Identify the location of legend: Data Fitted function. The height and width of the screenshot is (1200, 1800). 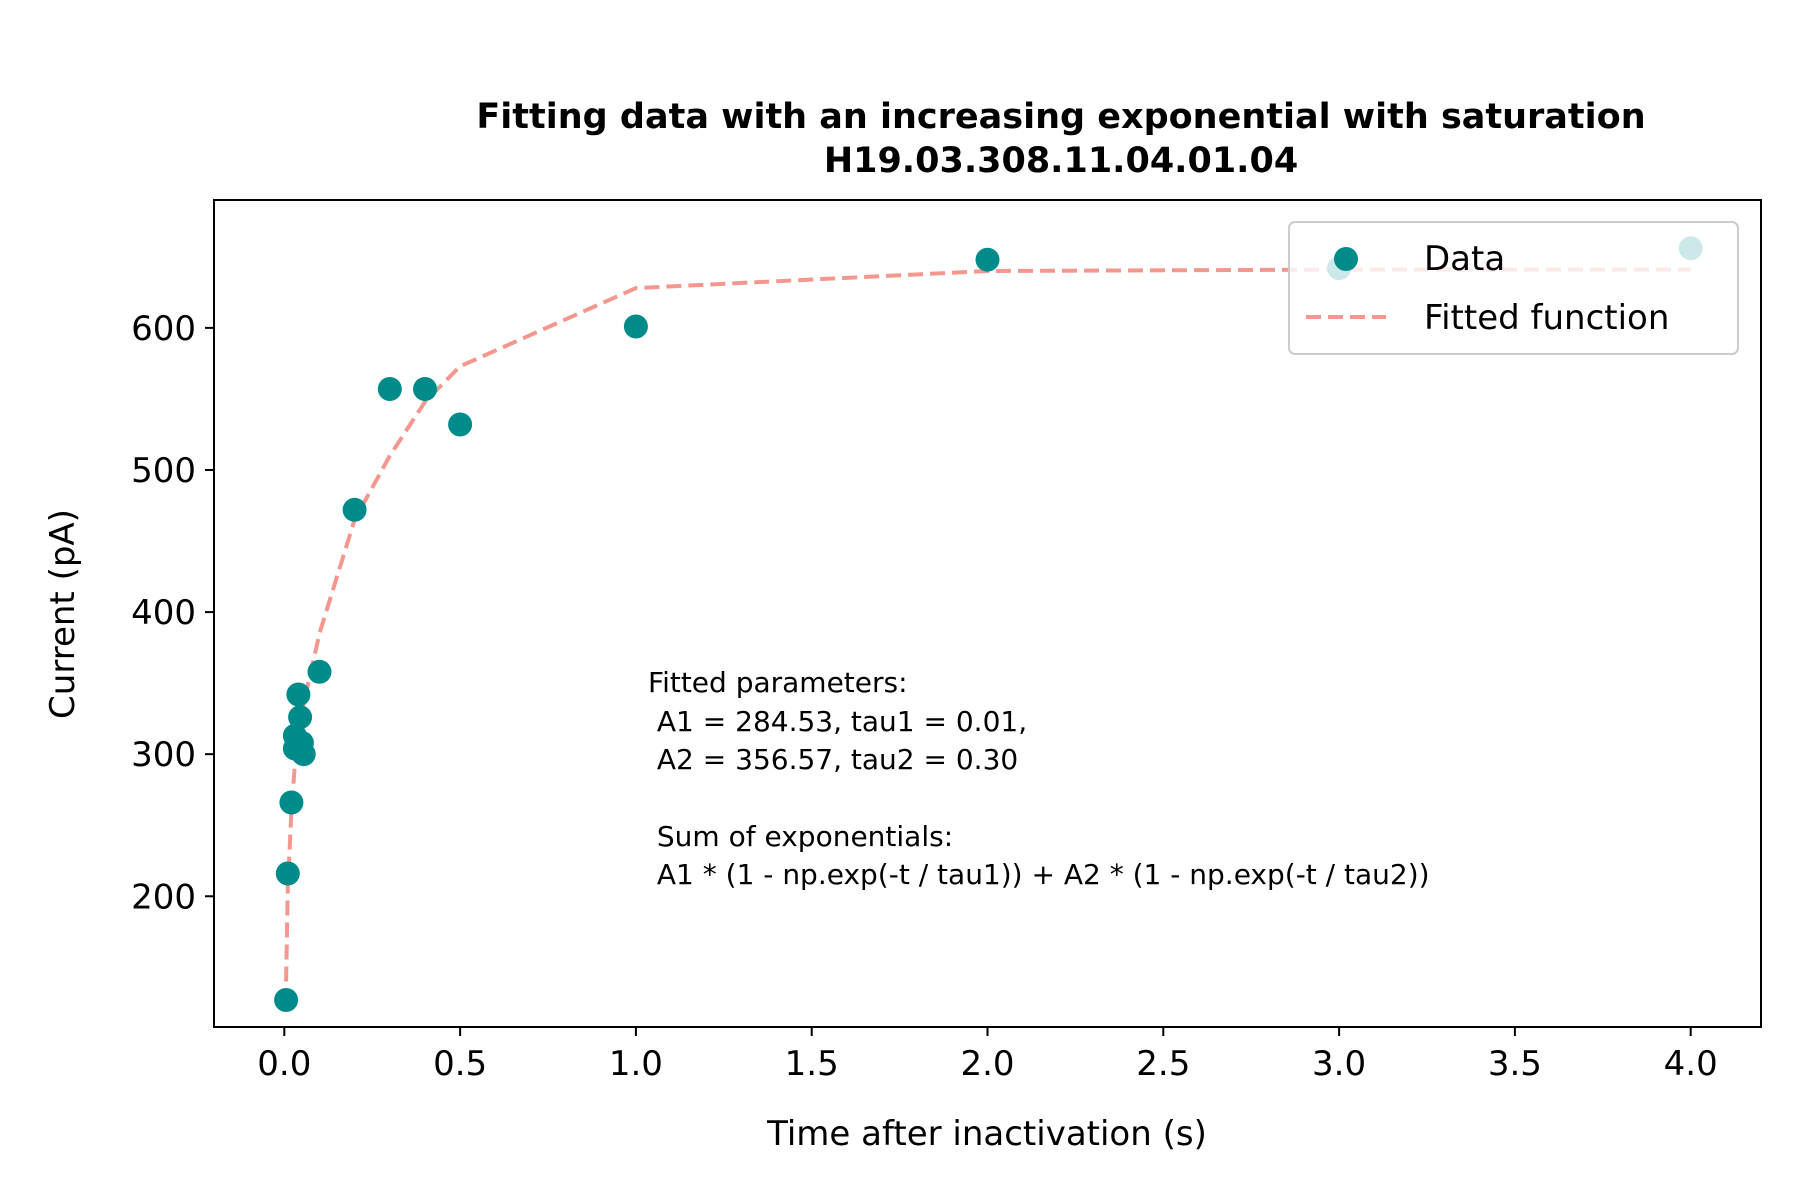
(1513, 288).